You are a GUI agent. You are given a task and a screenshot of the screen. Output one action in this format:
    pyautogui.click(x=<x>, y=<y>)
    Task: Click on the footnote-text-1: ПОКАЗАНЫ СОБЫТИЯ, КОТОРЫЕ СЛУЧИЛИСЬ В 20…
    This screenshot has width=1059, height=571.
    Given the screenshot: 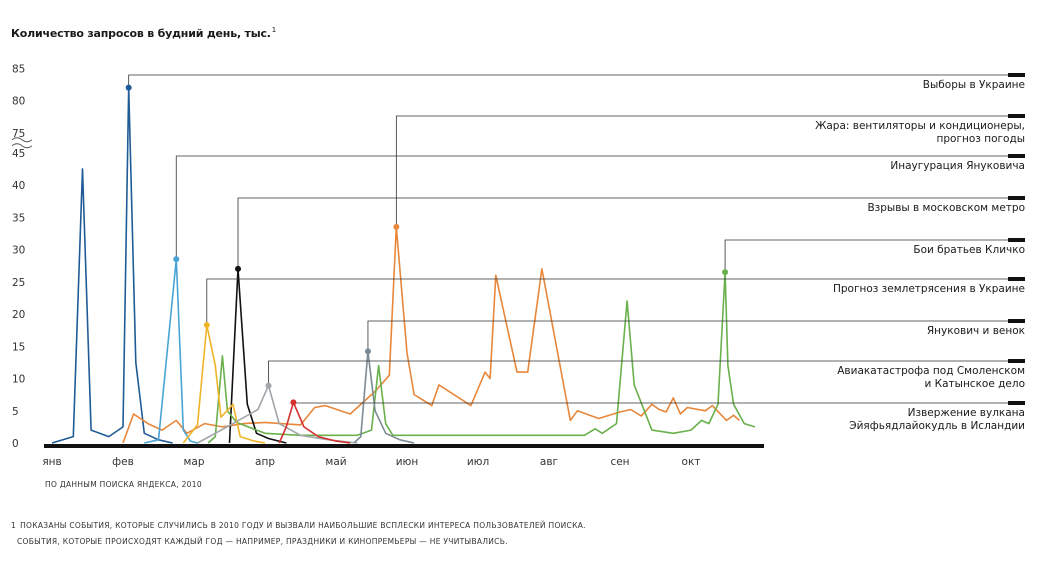 What is the action you would take?
    pyautogui.click(x=303, y=525)
    